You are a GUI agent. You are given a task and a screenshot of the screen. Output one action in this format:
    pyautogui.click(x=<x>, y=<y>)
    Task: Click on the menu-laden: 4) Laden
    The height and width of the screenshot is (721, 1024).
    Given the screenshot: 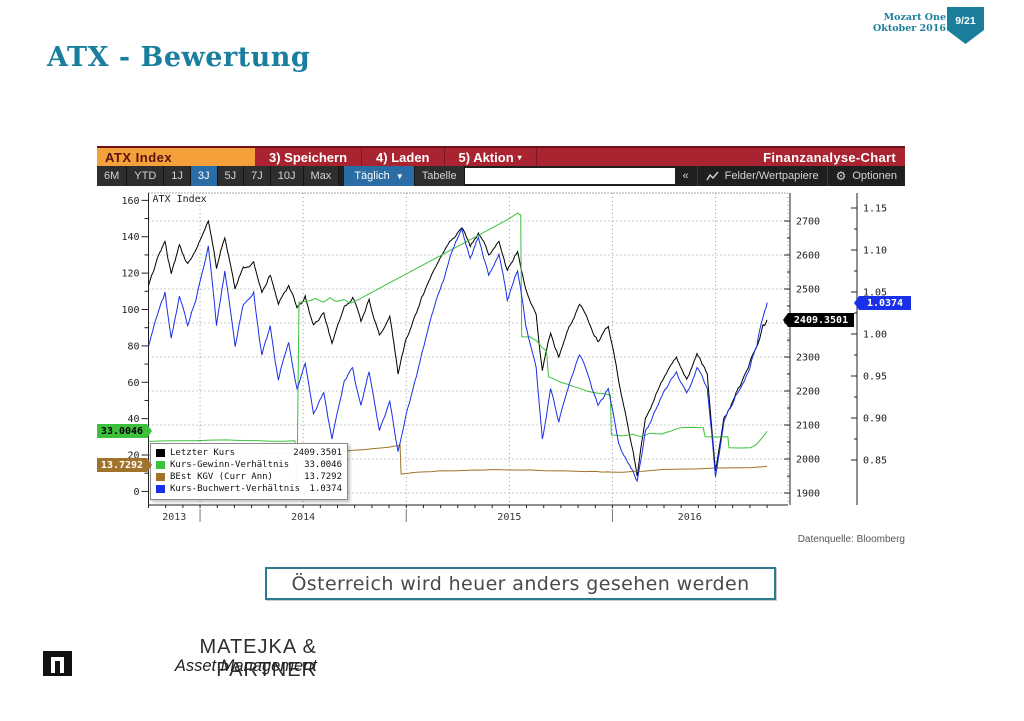 What is the action you would take?
    pyautogui.click(x=403, y=157)
    